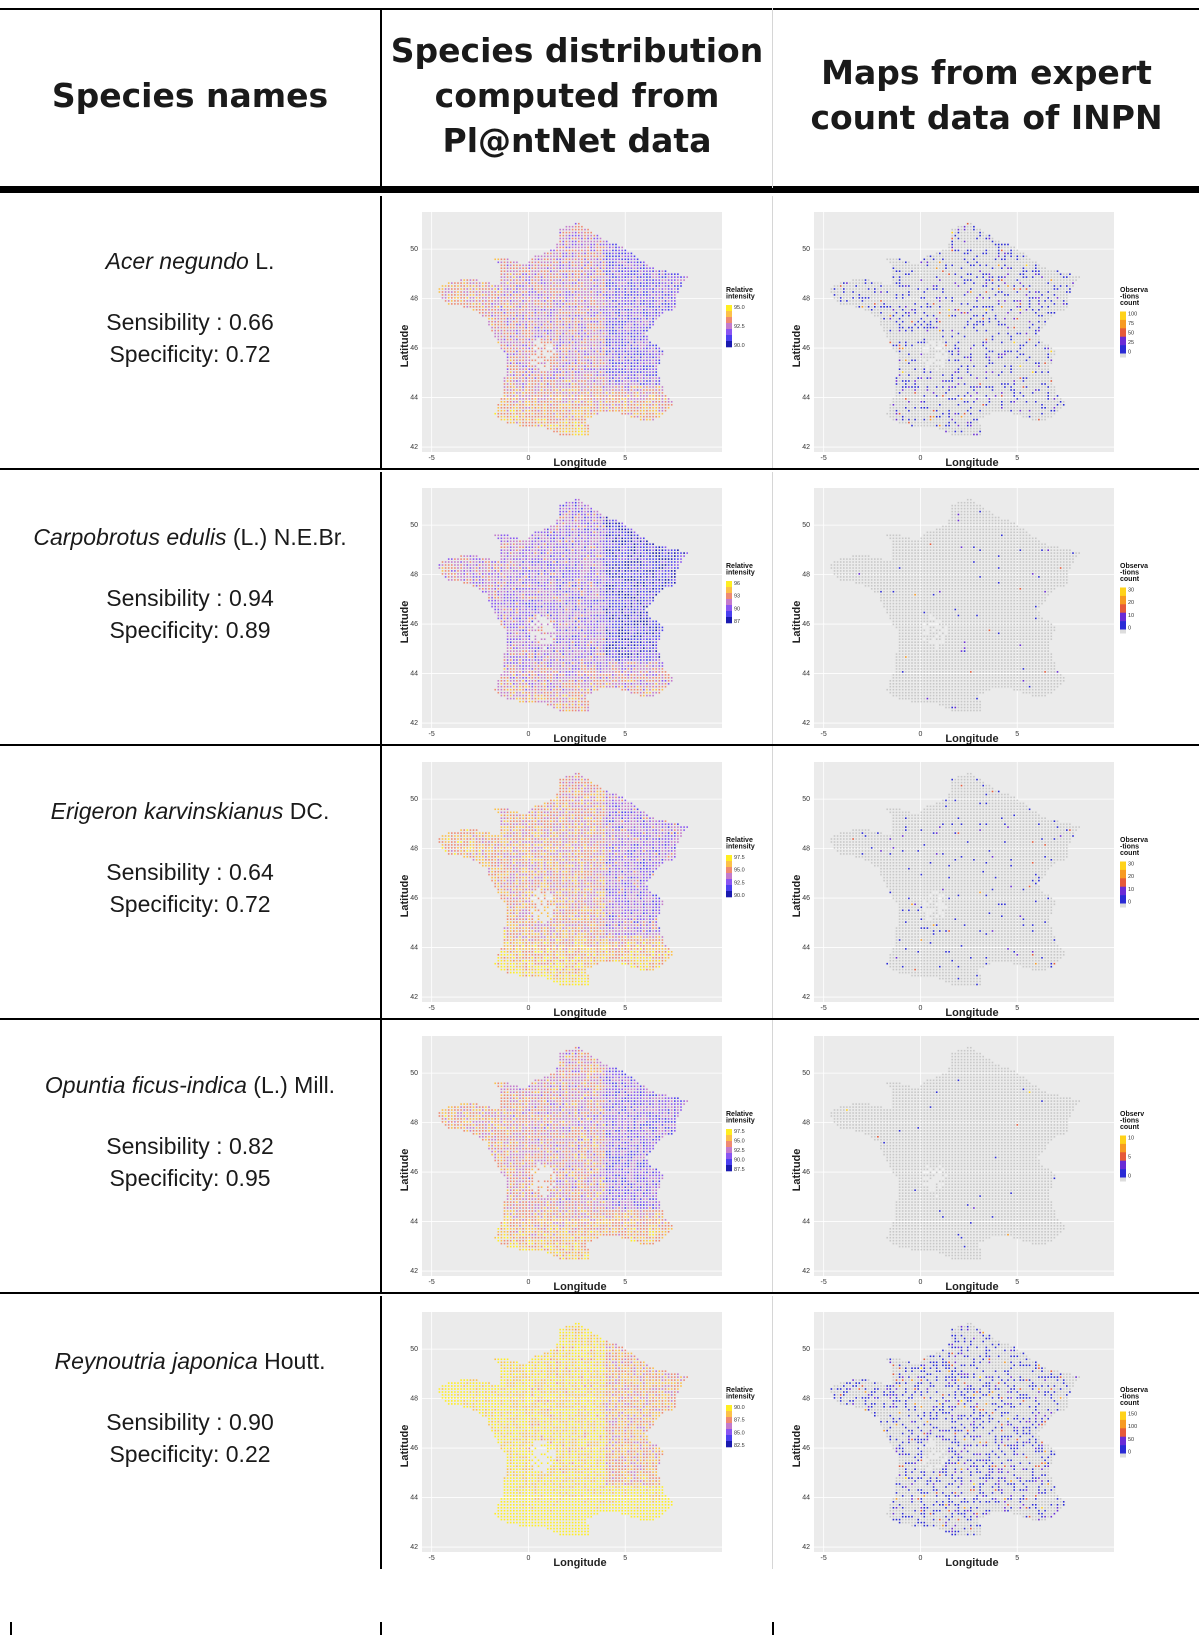 This screenshot has height=1635, width=1199. Describe the element at coordinates (1131, 334) in the screenshot. I see `legend-tick-label: 50` at that location.